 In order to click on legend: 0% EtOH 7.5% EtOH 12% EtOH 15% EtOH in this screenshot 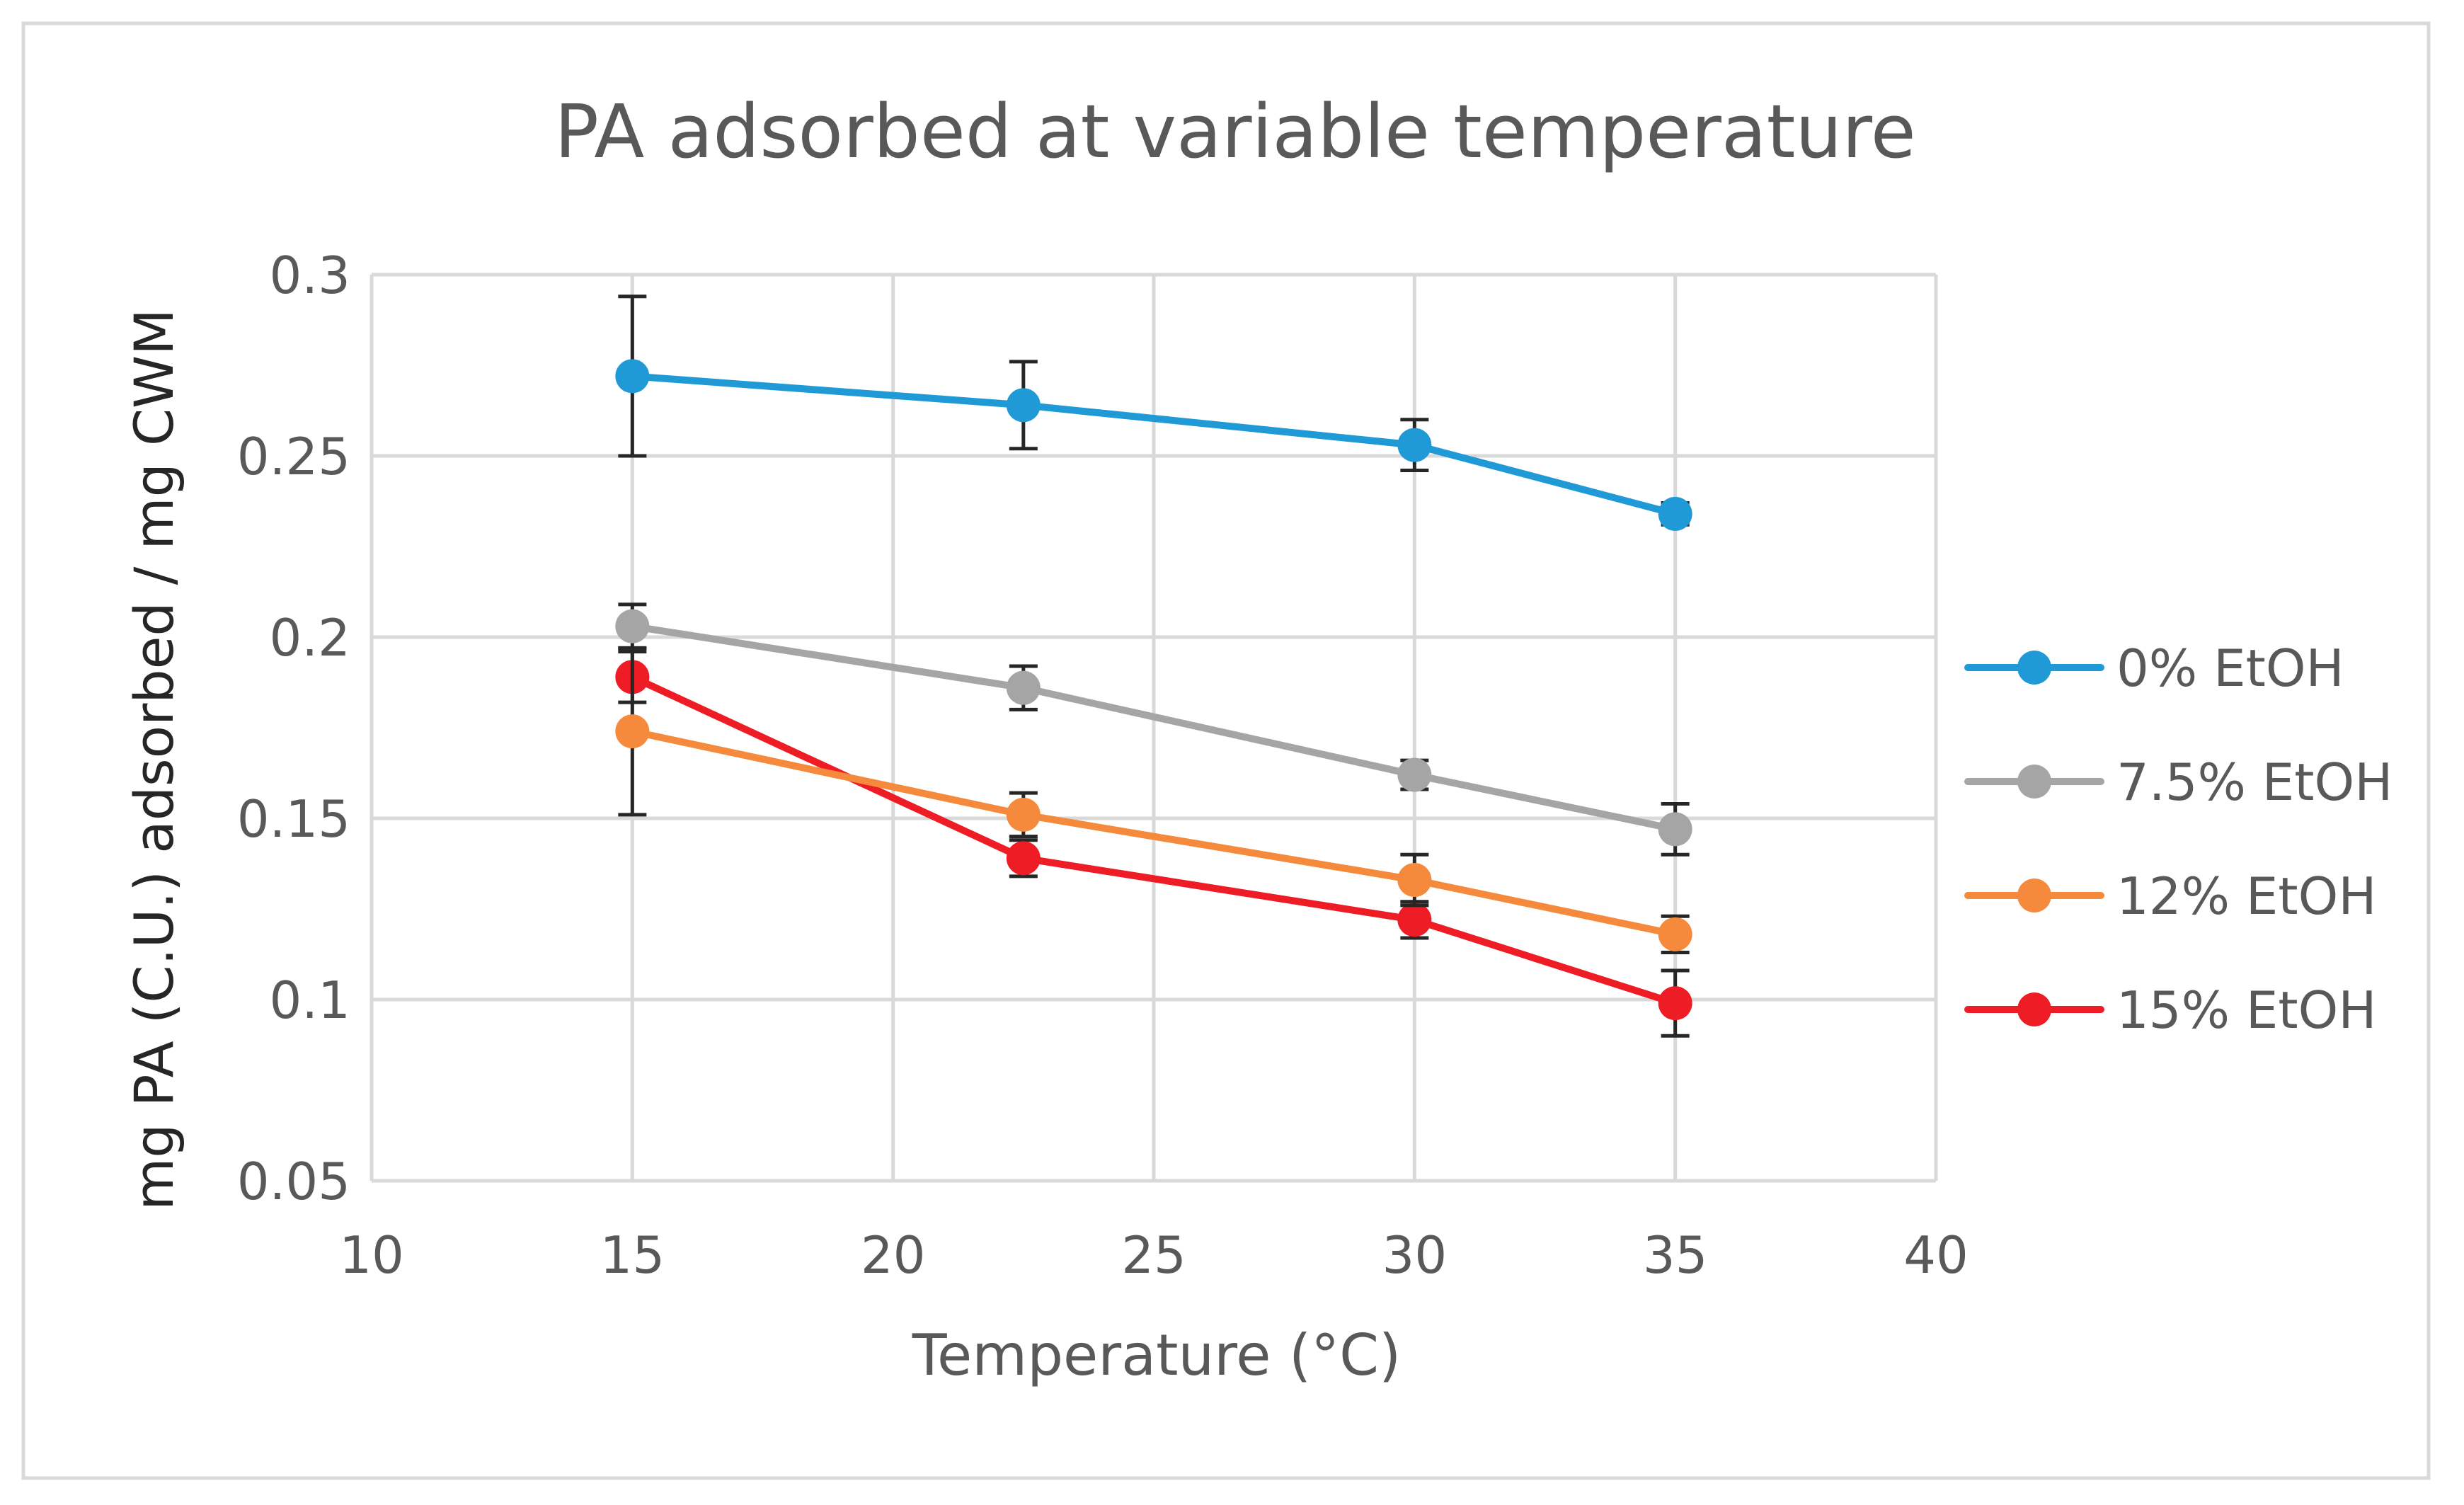, I will do `click(2178, 839)`.